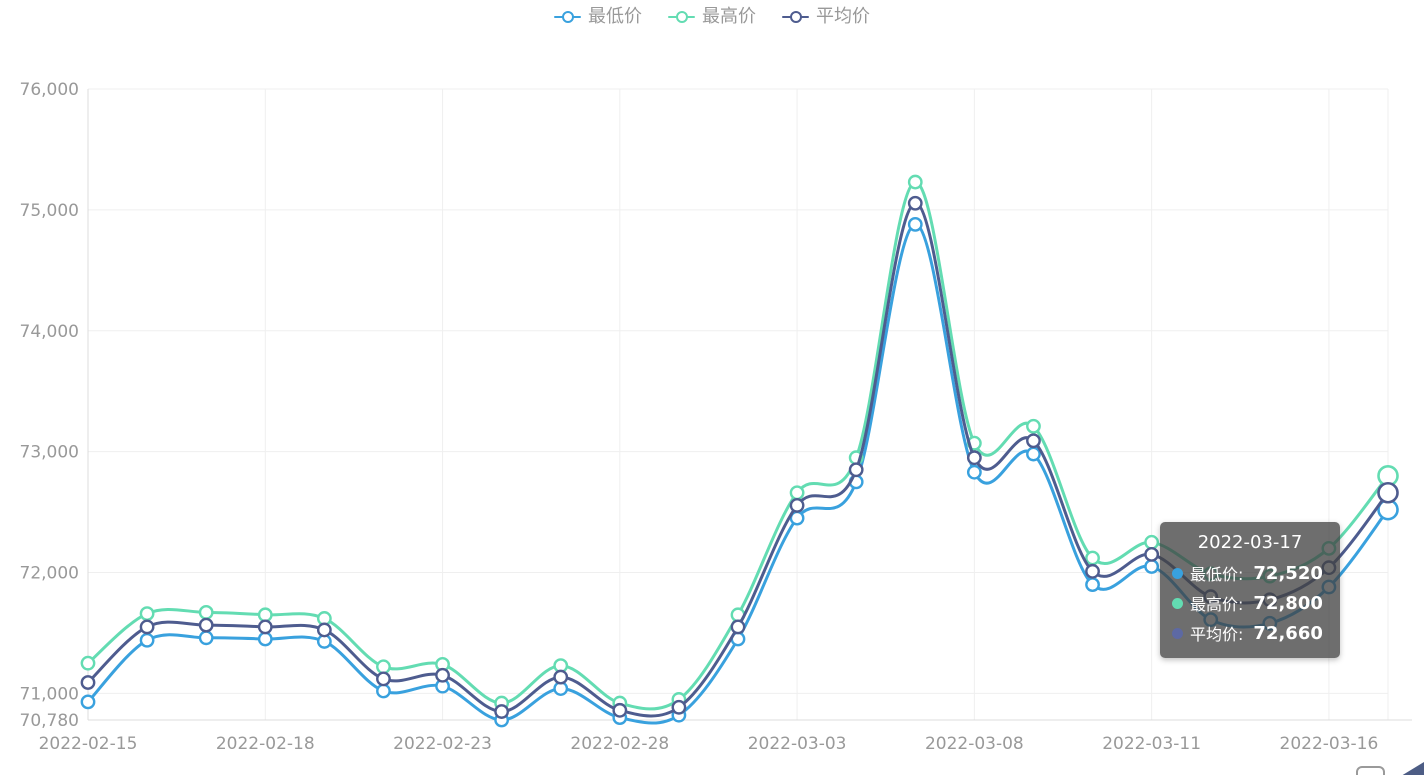  What do you see at coordinates (615, 16) in the screenshot?
I see `legend-label: 最低价` at bounding box center [615, 16].